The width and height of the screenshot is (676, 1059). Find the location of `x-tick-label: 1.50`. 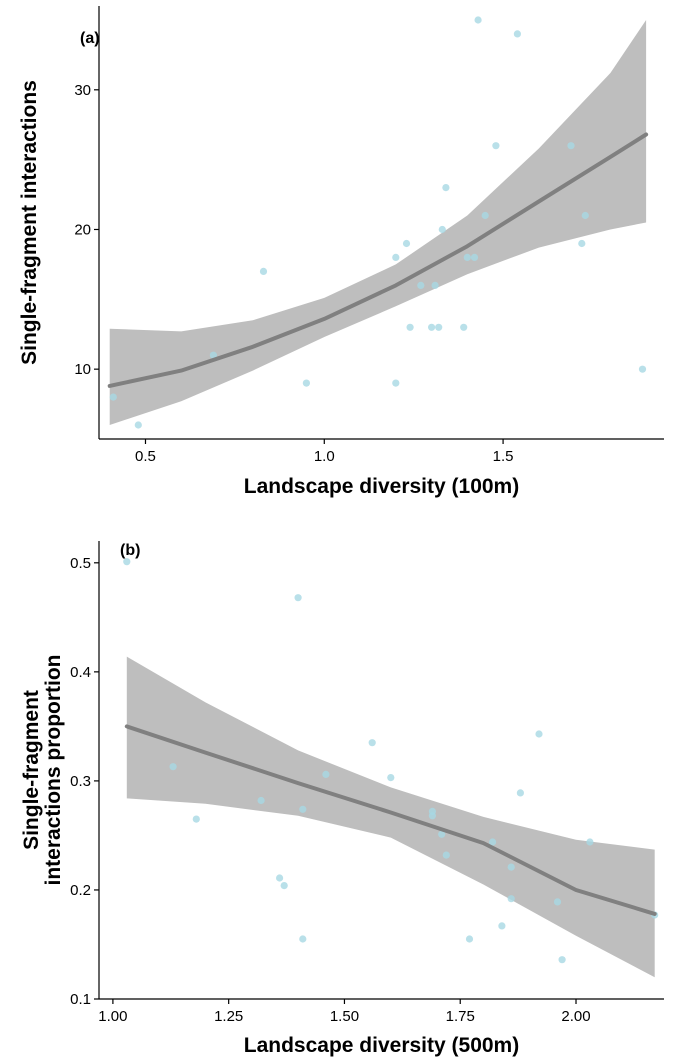

x-tick-label: 1.50 is located at coordinates (344, 1016).